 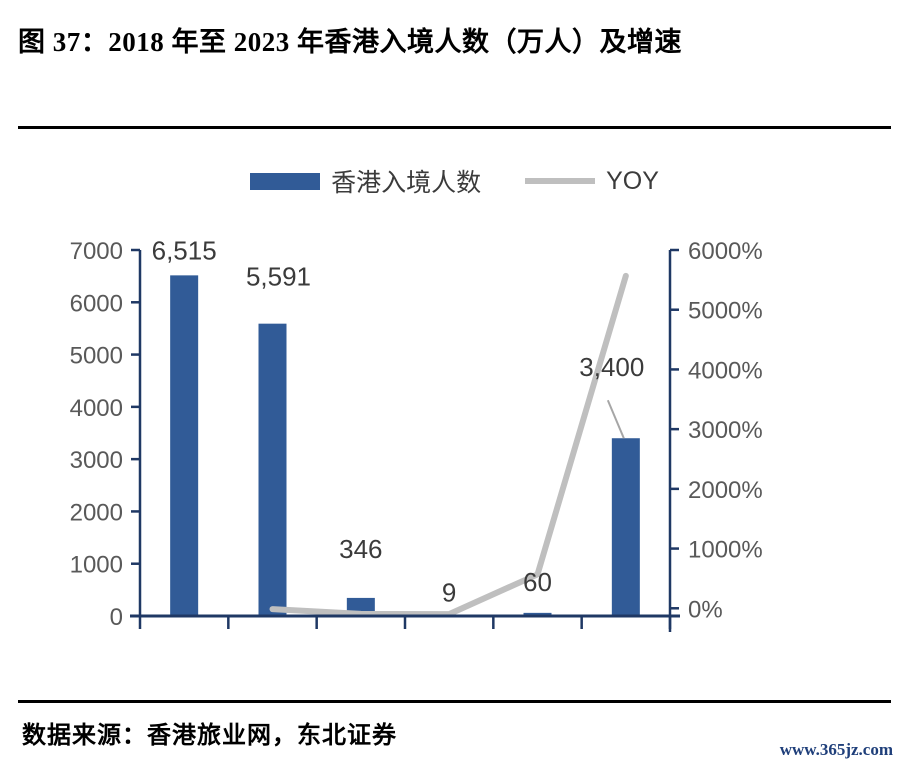 What do you see at coordinates (725, 311) in the screenshot?
I see `right-axis-tick-label: 5000%` at bounding box center [725, 311].